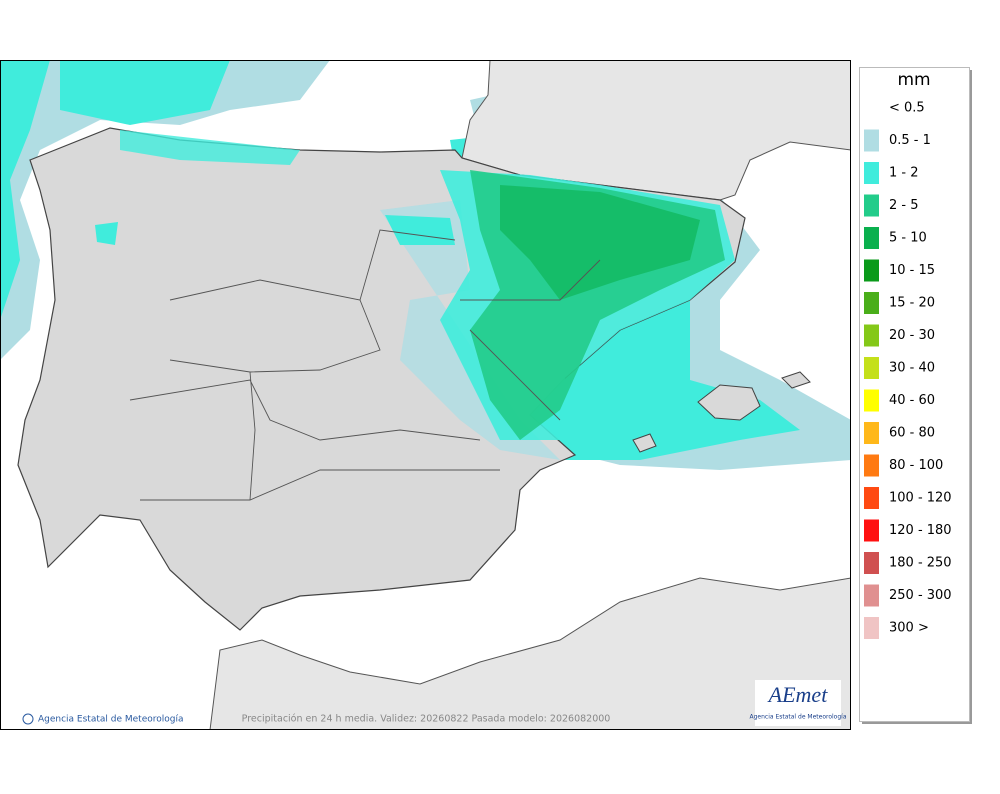 The height and width of the screenshot is (794, 1000). I want to click on legend-label: 30 - 40, so click(912, 368).